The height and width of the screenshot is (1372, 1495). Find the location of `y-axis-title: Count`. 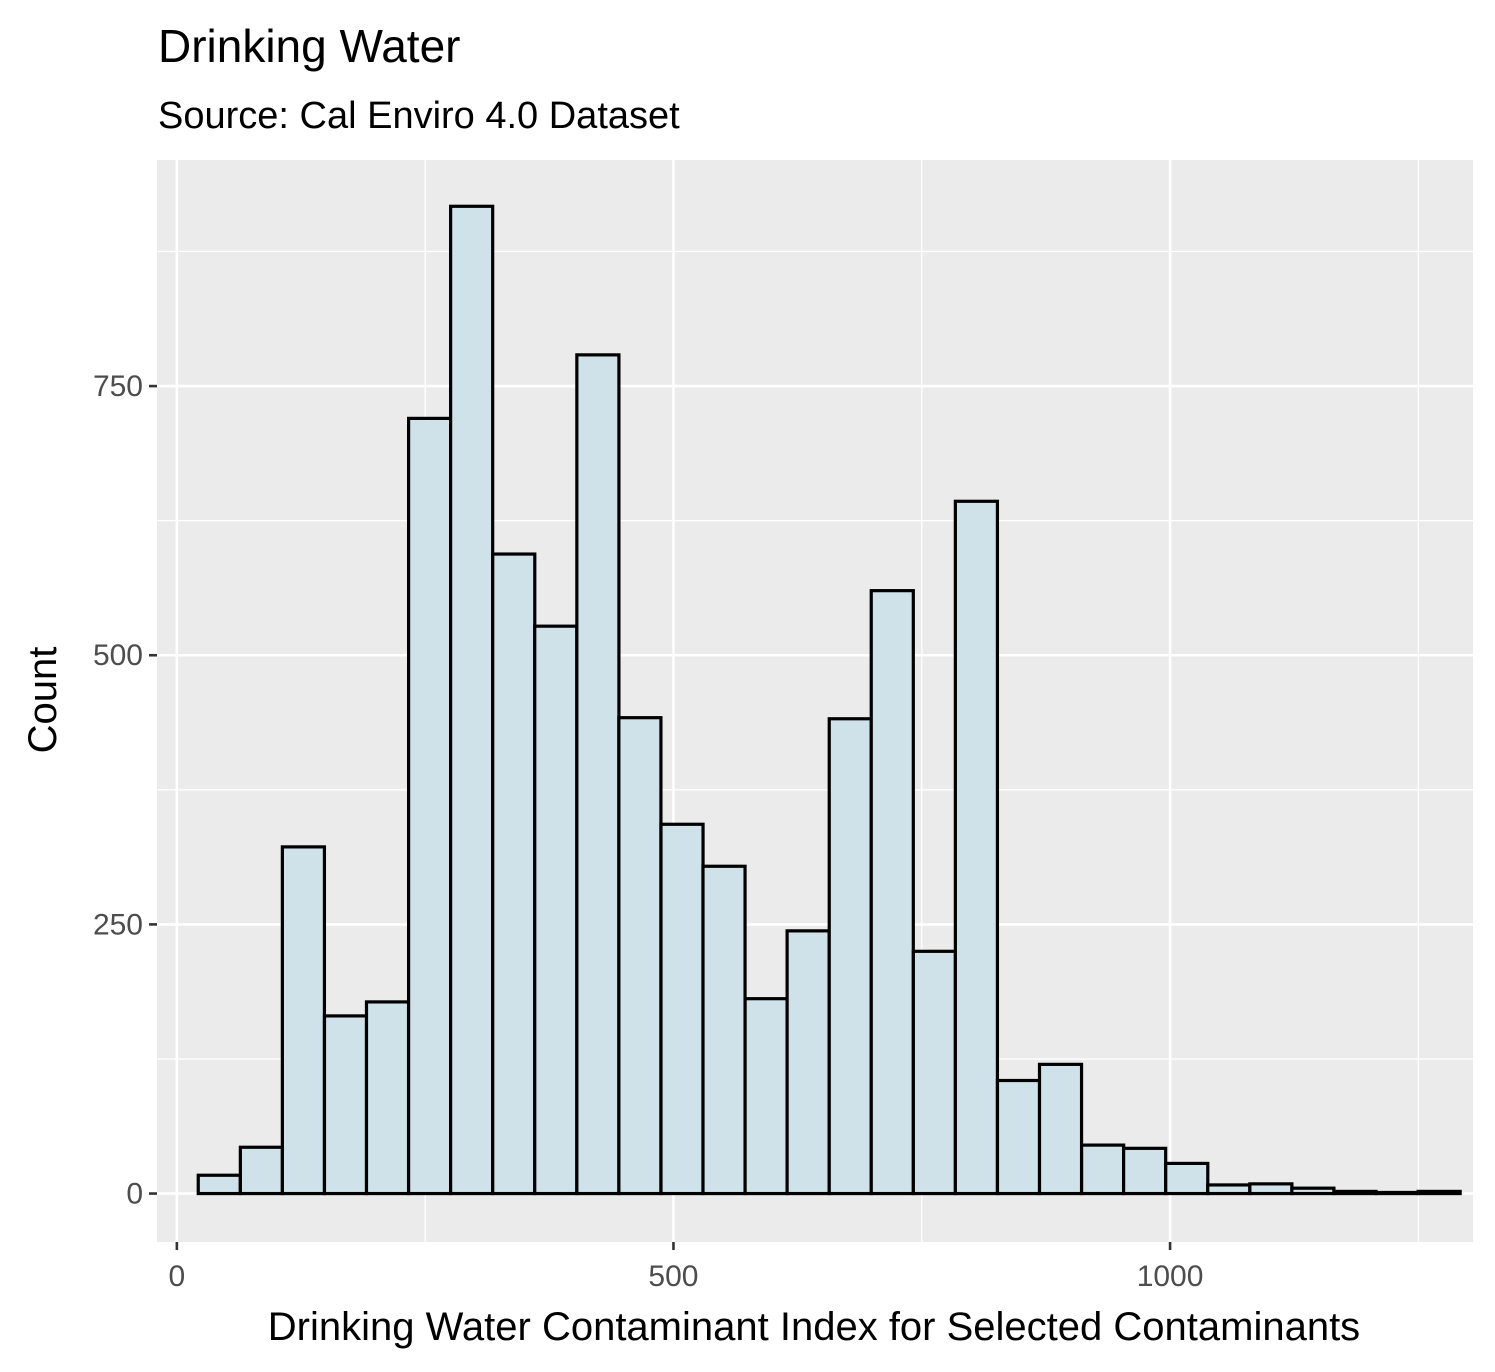

y-axis-title: Count is located at coordinates (43, 700).